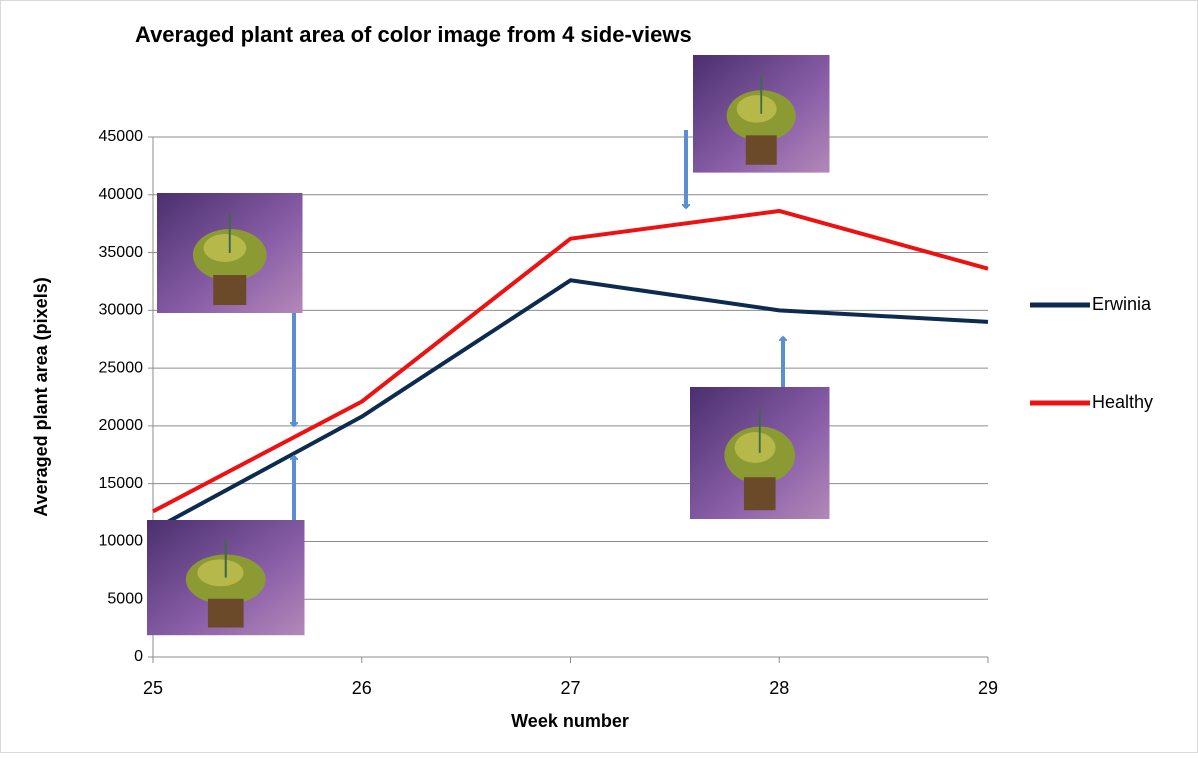 This screenshot has height=758, width=1198. I want to click on y-tick-label: 45000, so click(121, 136).